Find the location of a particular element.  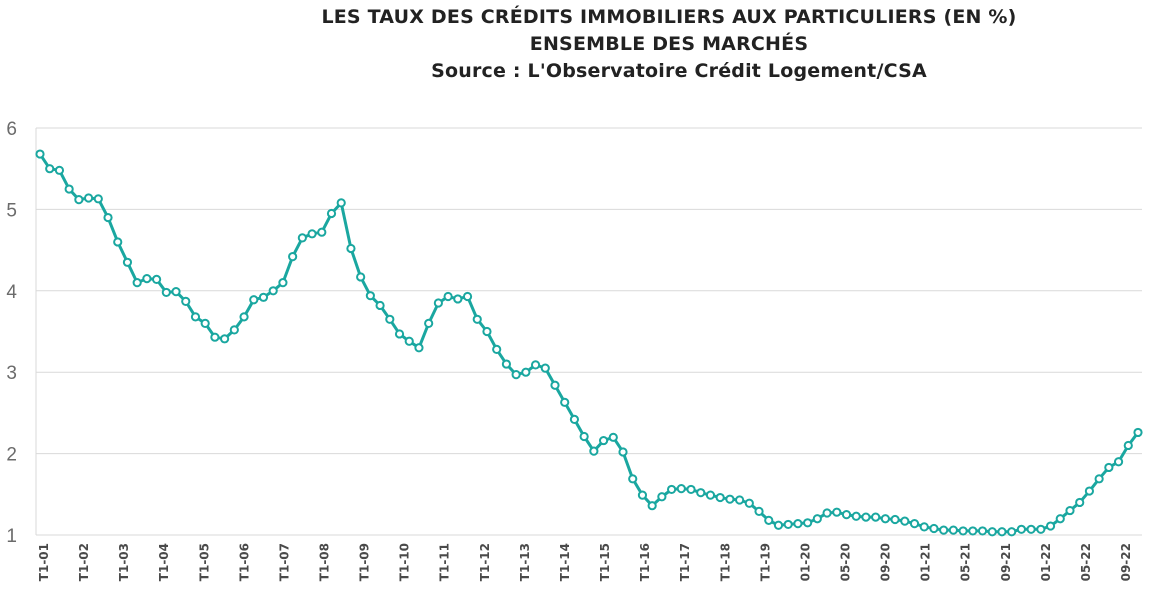

x-tick-label: 01-20 is located at coordinates (805, 562).